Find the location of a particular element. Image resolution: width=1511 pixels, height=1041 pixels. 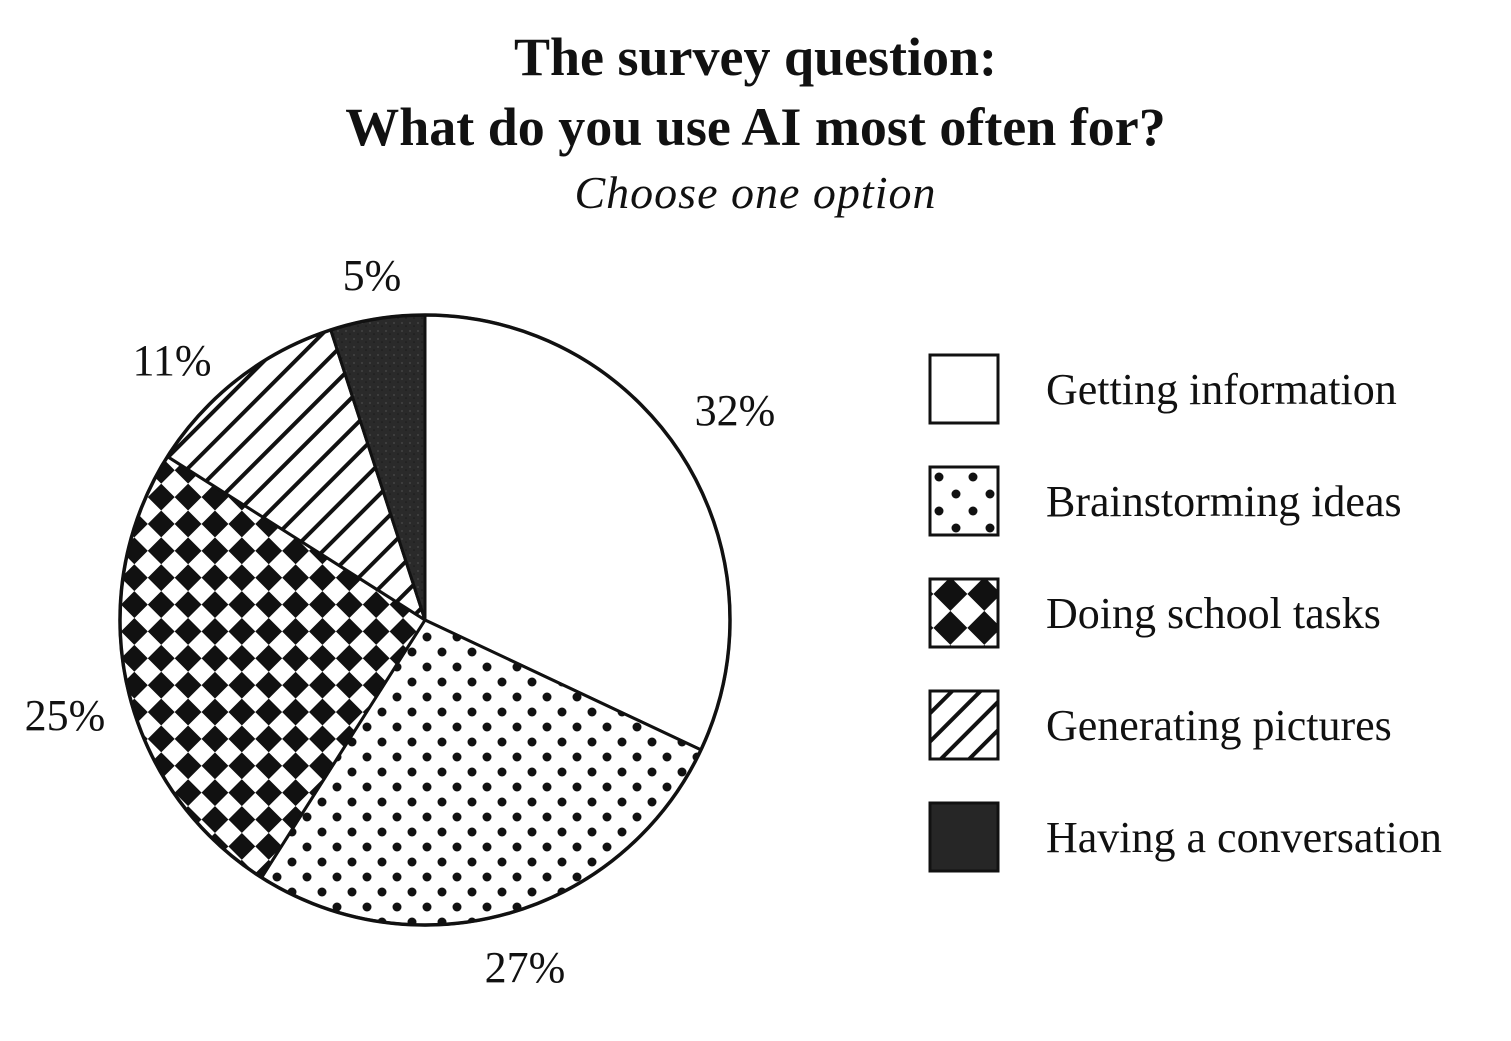

chart-title: The survey question: is located at coordinates (755, 57).